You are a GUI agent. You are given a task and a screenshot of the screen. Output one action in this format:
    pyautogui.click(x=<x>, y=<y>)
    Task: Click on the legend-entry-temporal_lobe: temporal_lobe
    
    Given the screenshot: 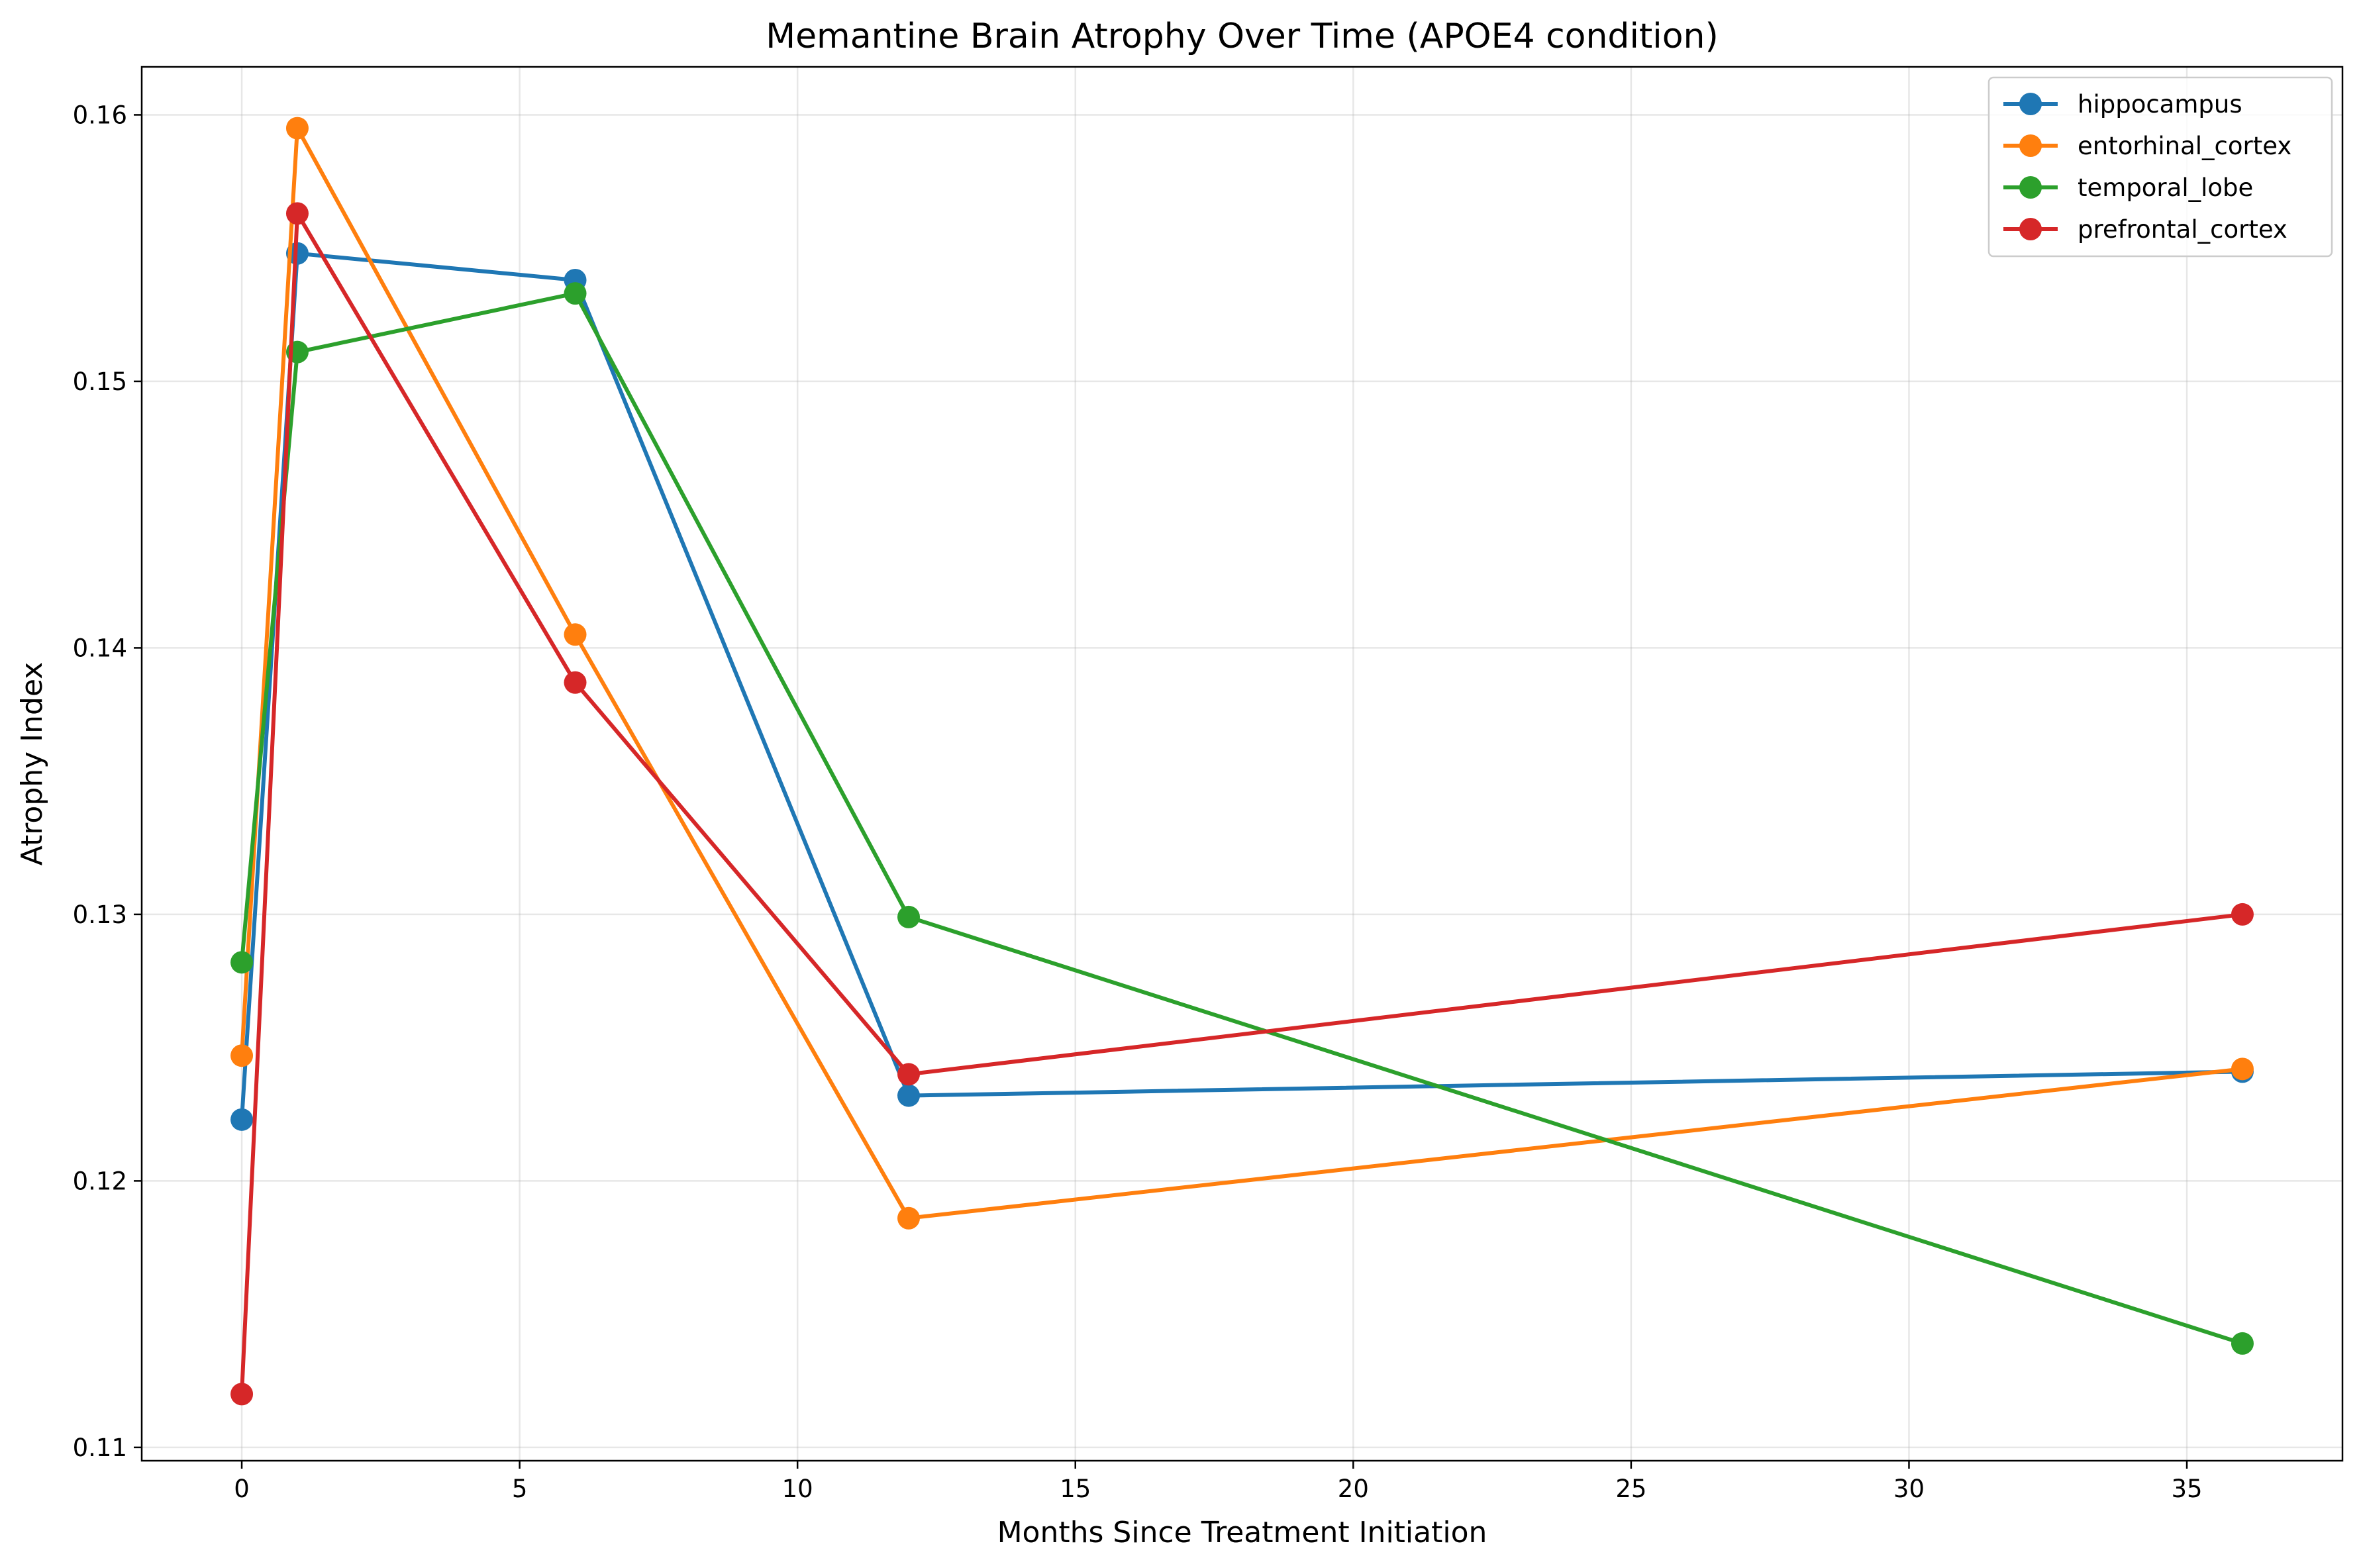 What is the action you would take?
    pyautogui.click(x=2128, y=187)
    